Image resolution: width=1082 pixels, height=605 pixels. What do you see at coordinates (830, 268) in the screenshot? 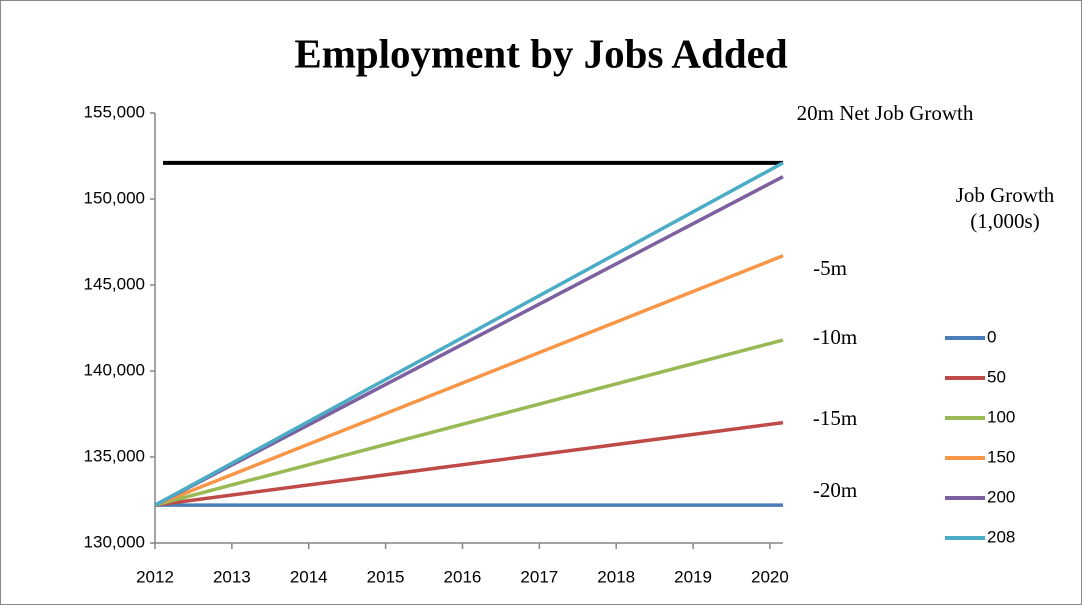
I see `annotation: -5m` at bounding box center [830, 268].